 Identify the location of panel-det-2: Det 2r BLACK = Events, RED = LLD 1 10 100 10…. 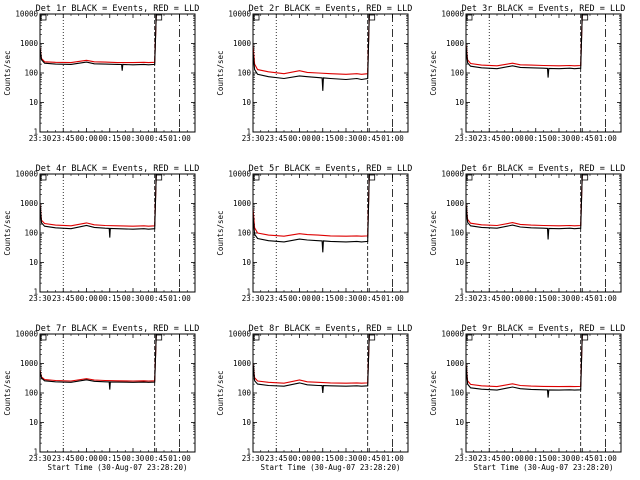
(314, 73).